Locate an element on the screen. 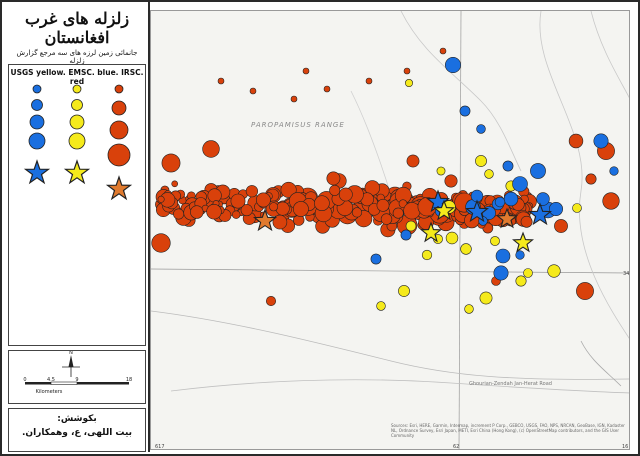 Image resolution: width=640 pixels, height=456 pixels. scale-unit: Kilometers is located at coordinates (49, 392).